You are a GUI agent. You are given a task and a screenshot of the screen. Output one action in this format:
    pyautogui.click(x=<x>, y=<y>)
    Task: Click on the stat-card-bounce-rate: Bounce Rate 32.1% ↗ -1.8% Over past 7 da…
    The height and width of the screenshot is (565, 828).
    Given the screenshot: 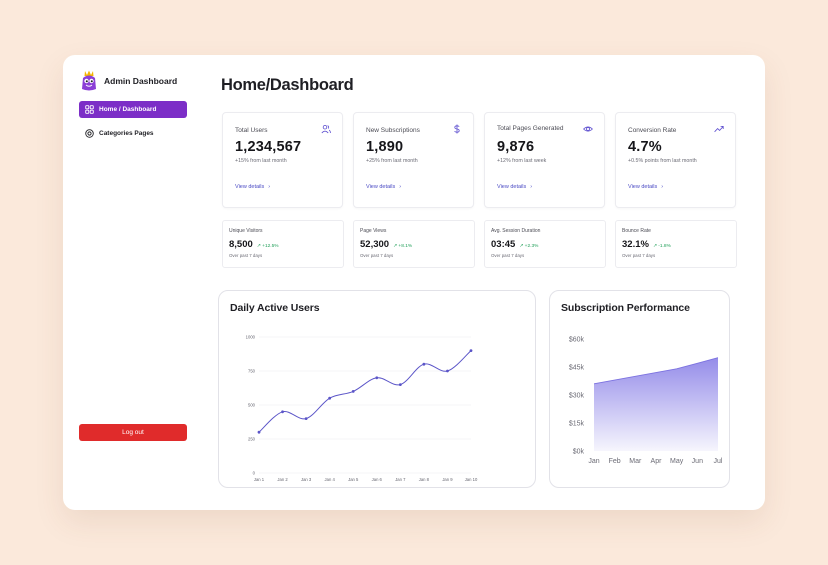 What is the action you would take?
    pyautogui.click(x=676, y=244)
    